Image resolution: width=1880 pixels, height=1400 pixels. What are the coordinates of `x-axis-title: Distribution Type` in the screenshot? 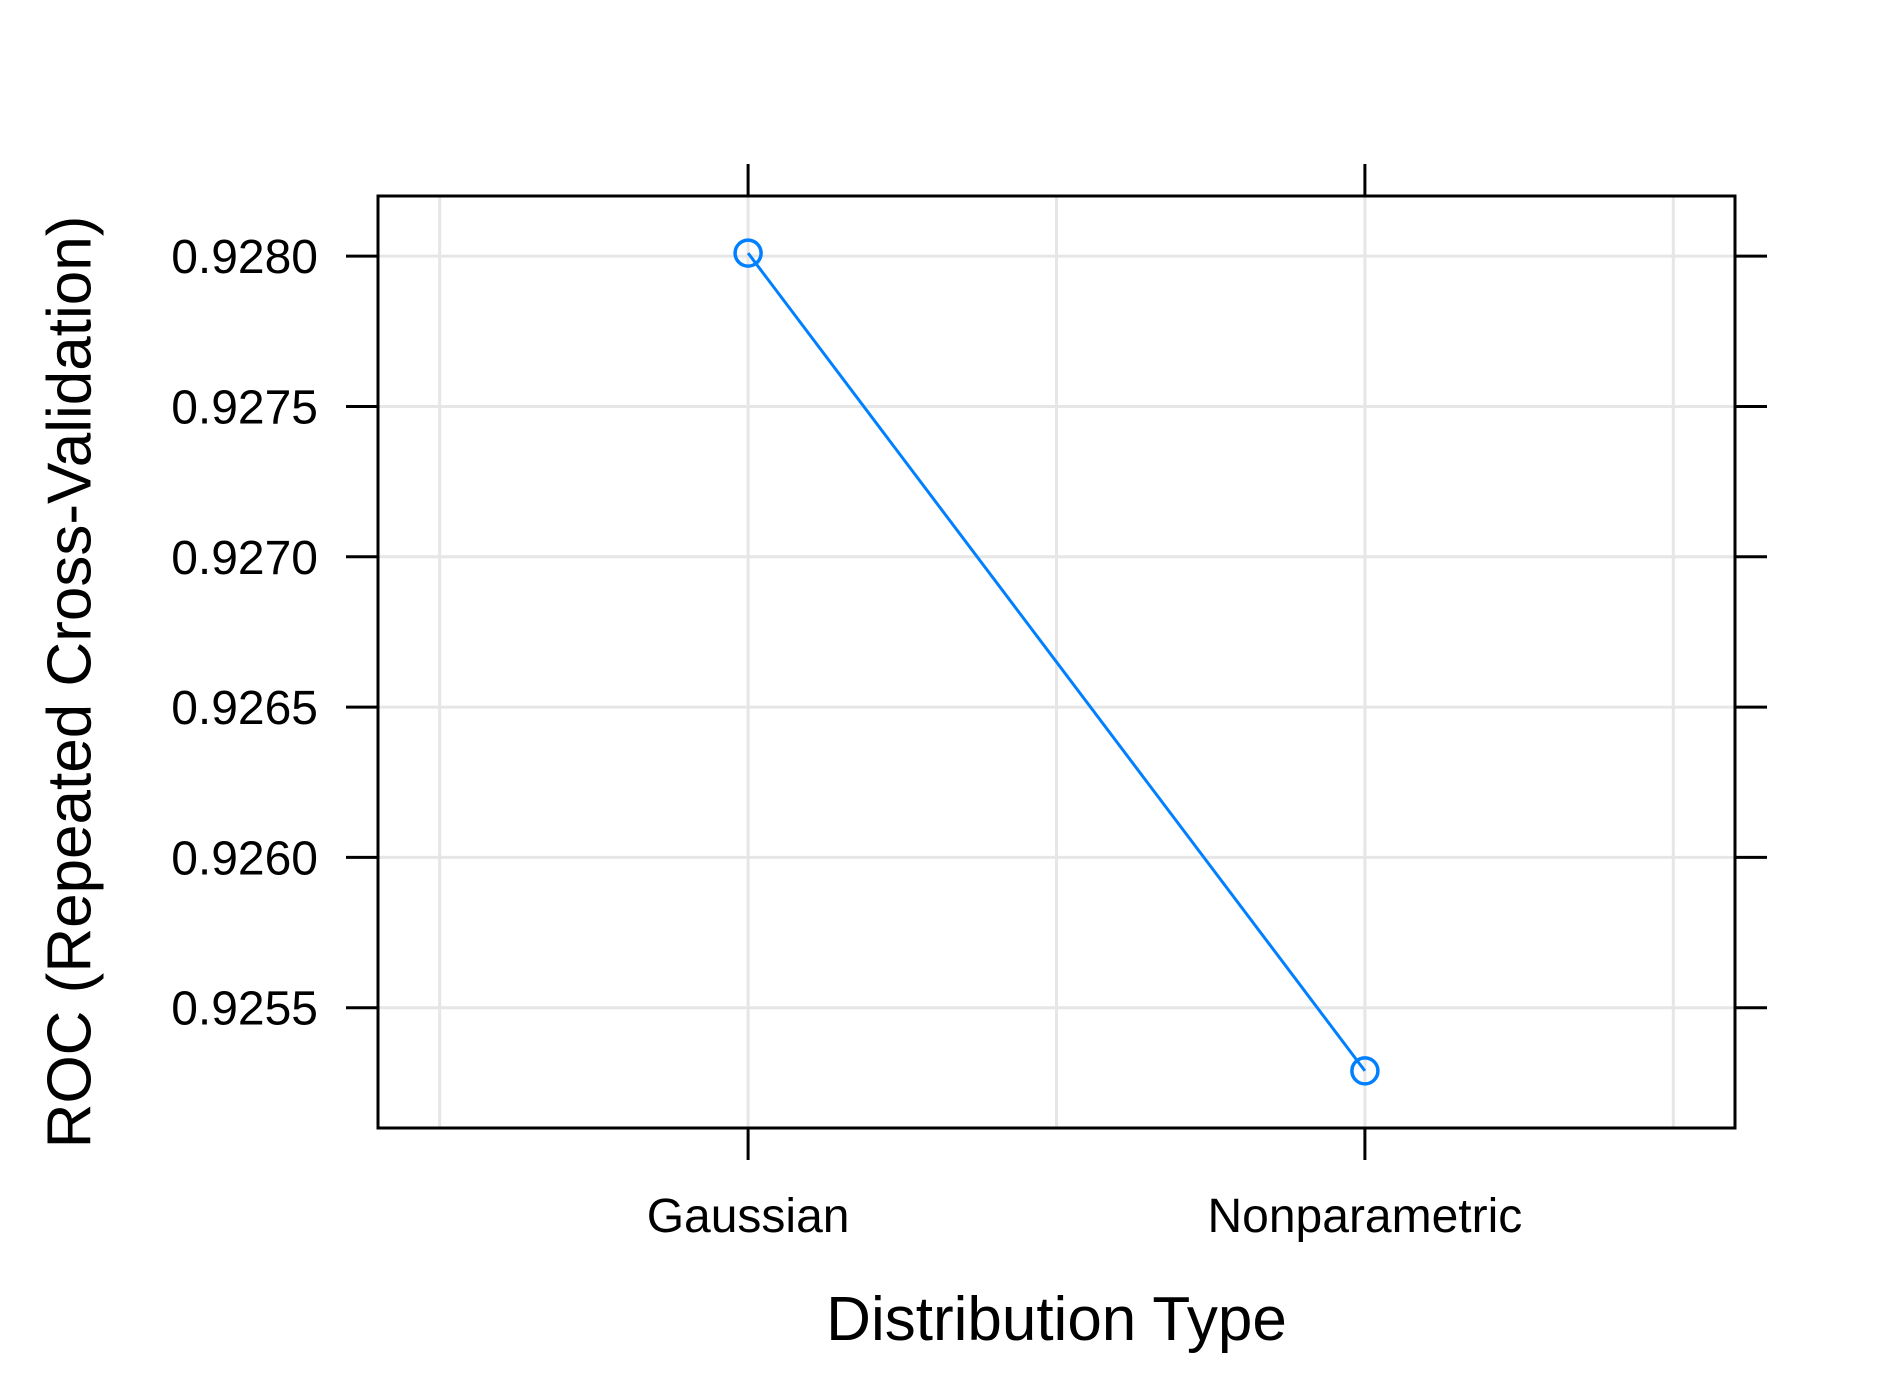 It's located at (1056, 1319).